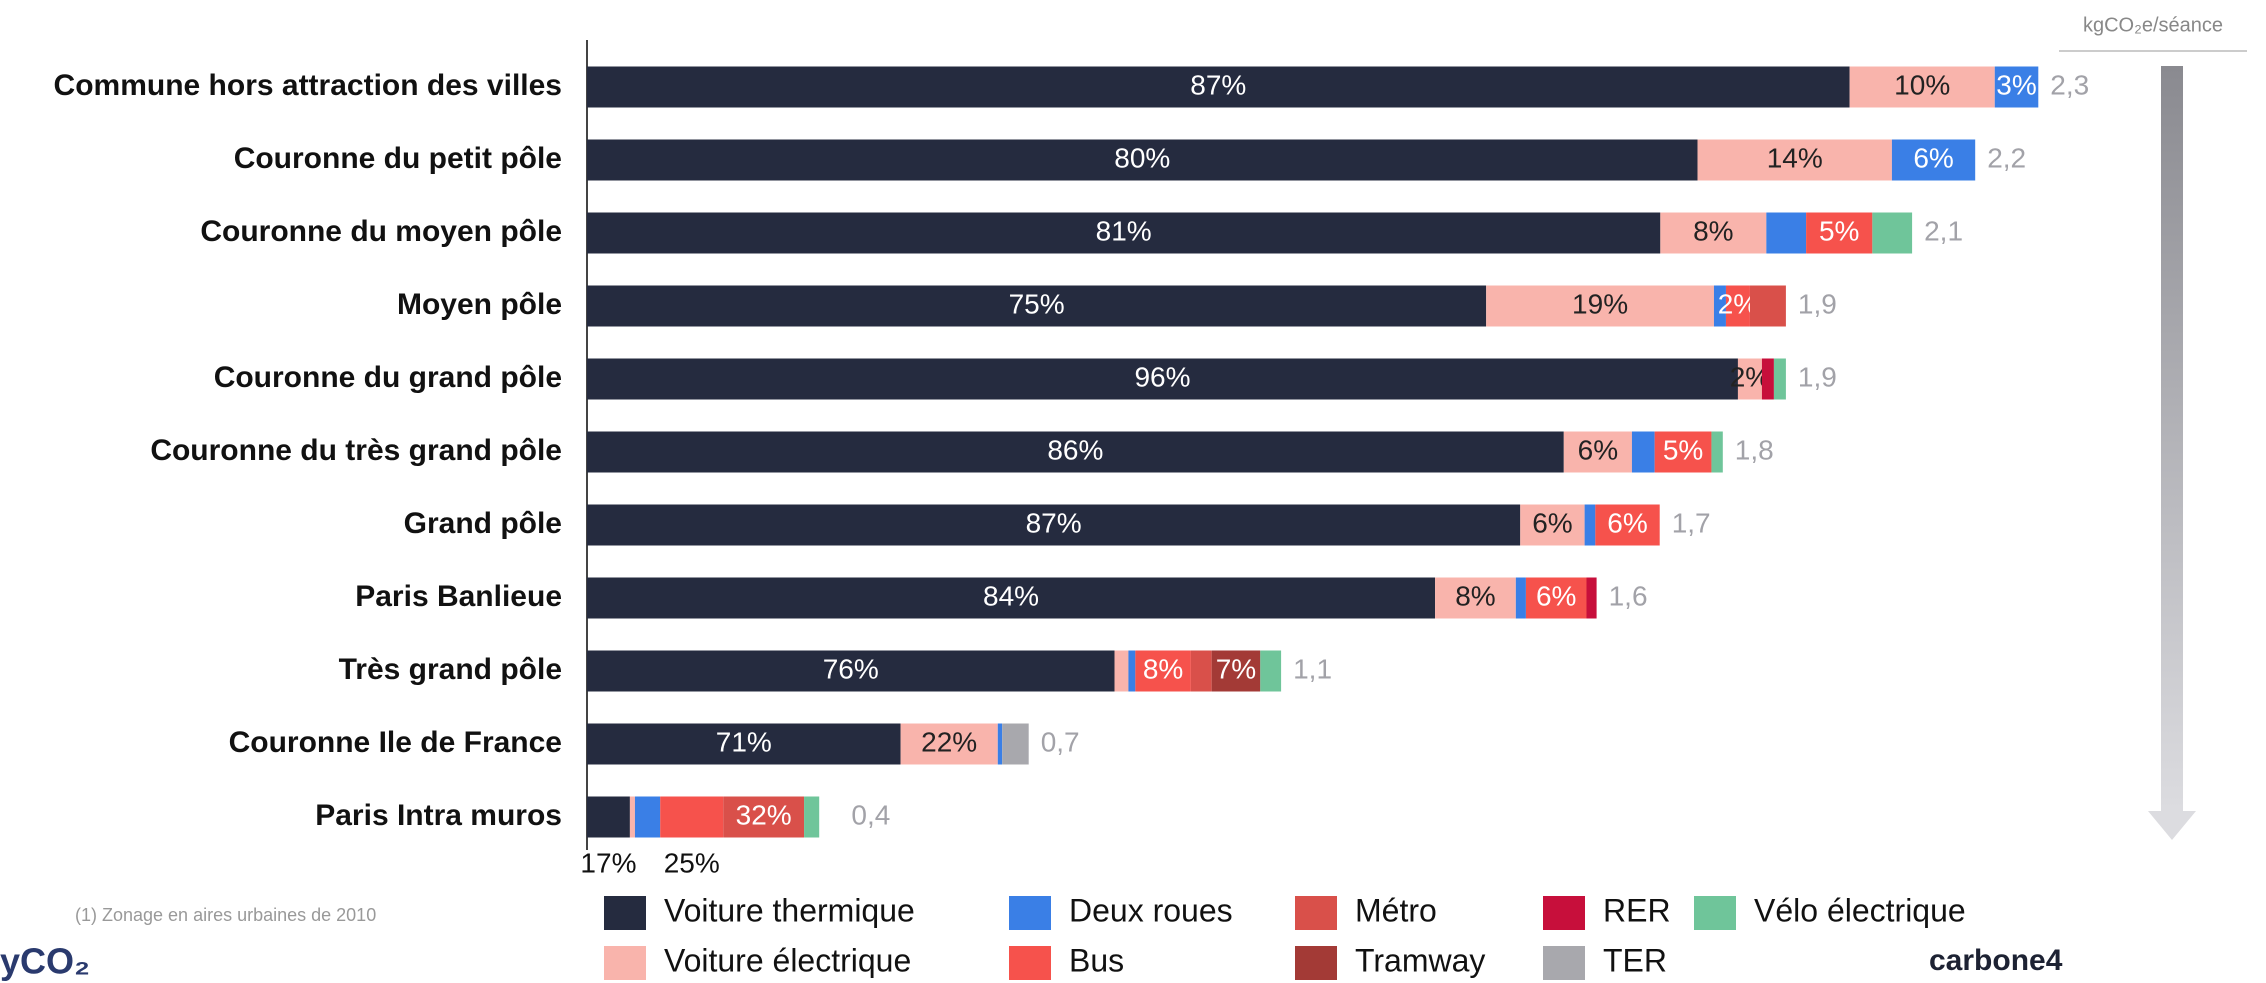 This screenshot has width=2266, height=983. Describe the element at coordinates (395, 742) in the screenshot. I see `category-label: Couronne Ile de France` at that location.